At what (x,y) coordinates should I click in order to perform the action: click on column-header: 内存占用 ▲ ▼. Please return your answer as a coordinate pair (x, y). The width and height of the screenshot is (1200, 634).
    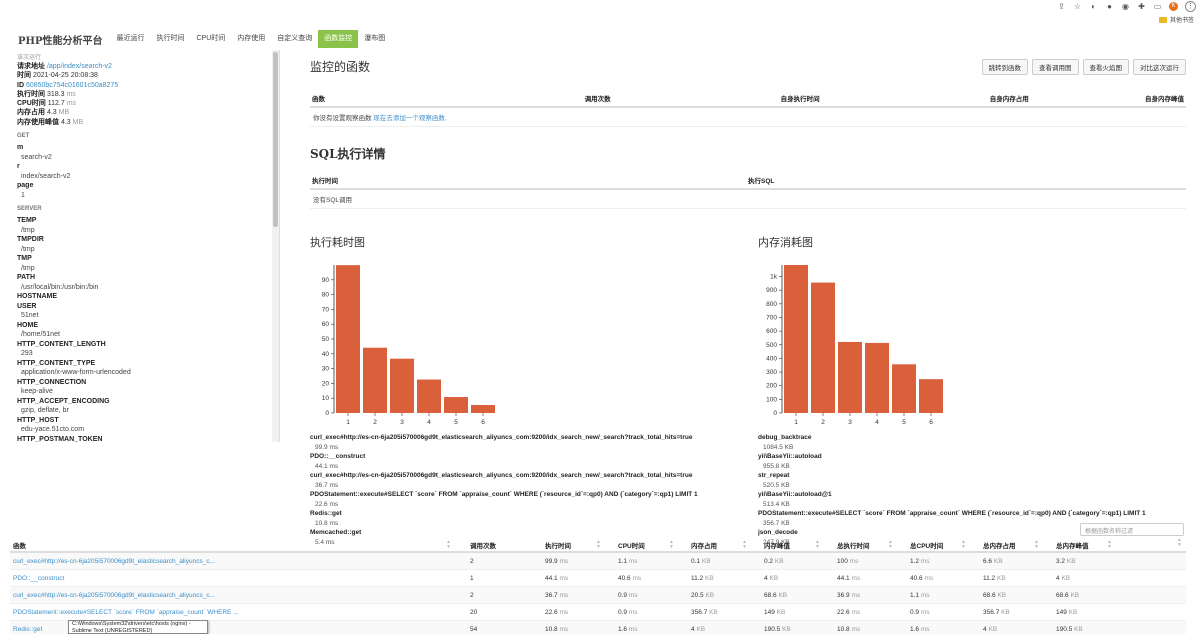
    Looking at the image, I should click on (714, 544).